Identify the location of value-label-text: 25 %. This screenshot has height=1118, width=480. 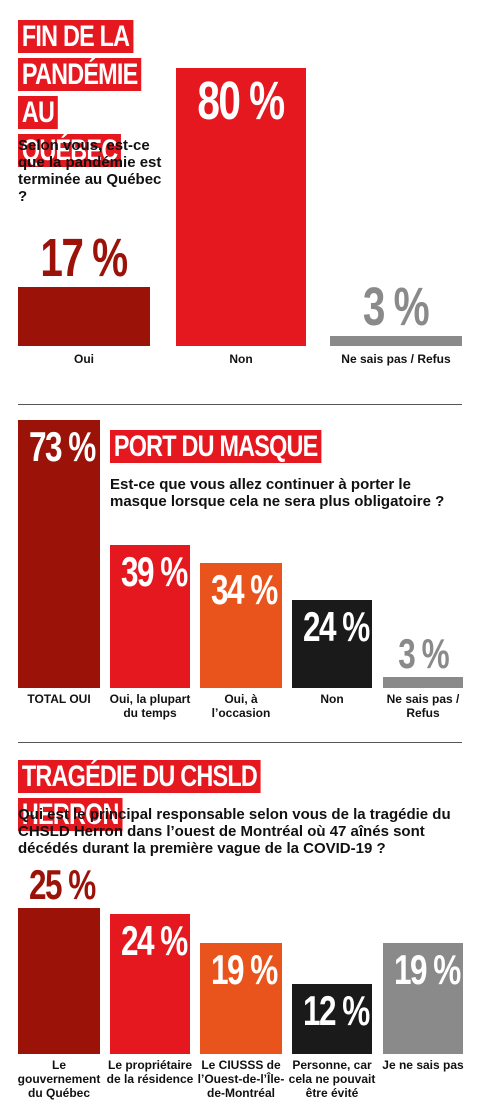
(62, 884).